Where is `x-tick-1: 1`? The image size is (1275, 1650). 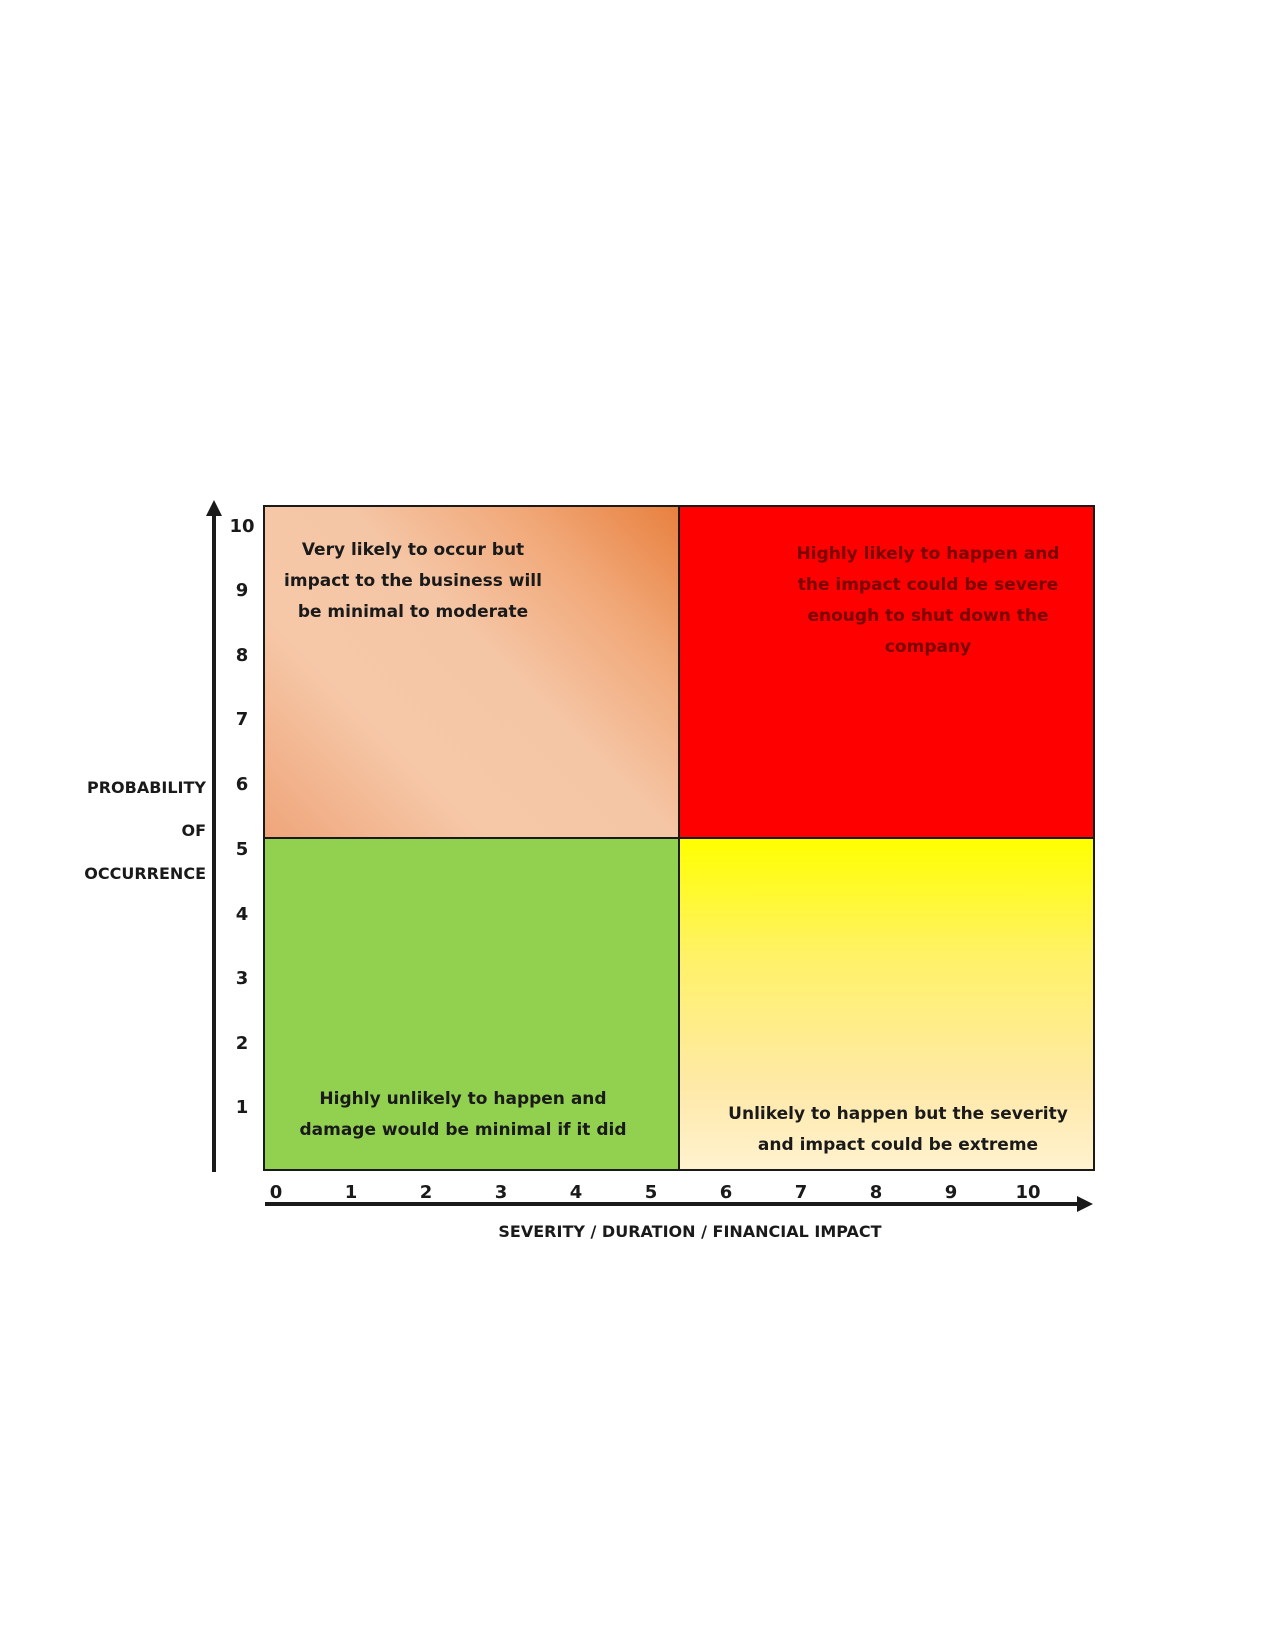
x-tick-1: 1 is located at coordinates (351, 1192).